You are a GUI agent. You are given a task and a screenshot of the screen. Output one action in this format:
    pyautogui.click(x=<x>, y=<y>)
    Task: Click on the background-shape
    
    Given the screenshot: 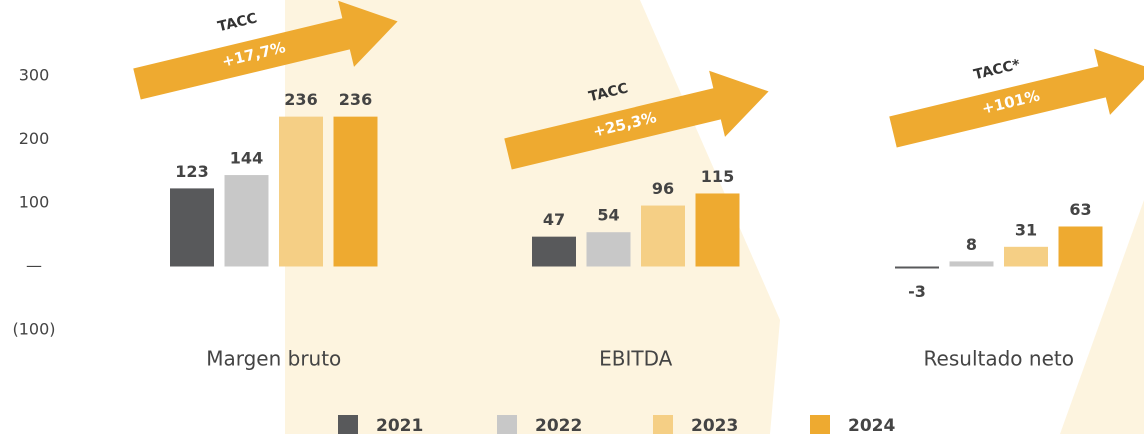 What is the action you would take?
    pyautogui.click(x=1102, y=317)
    